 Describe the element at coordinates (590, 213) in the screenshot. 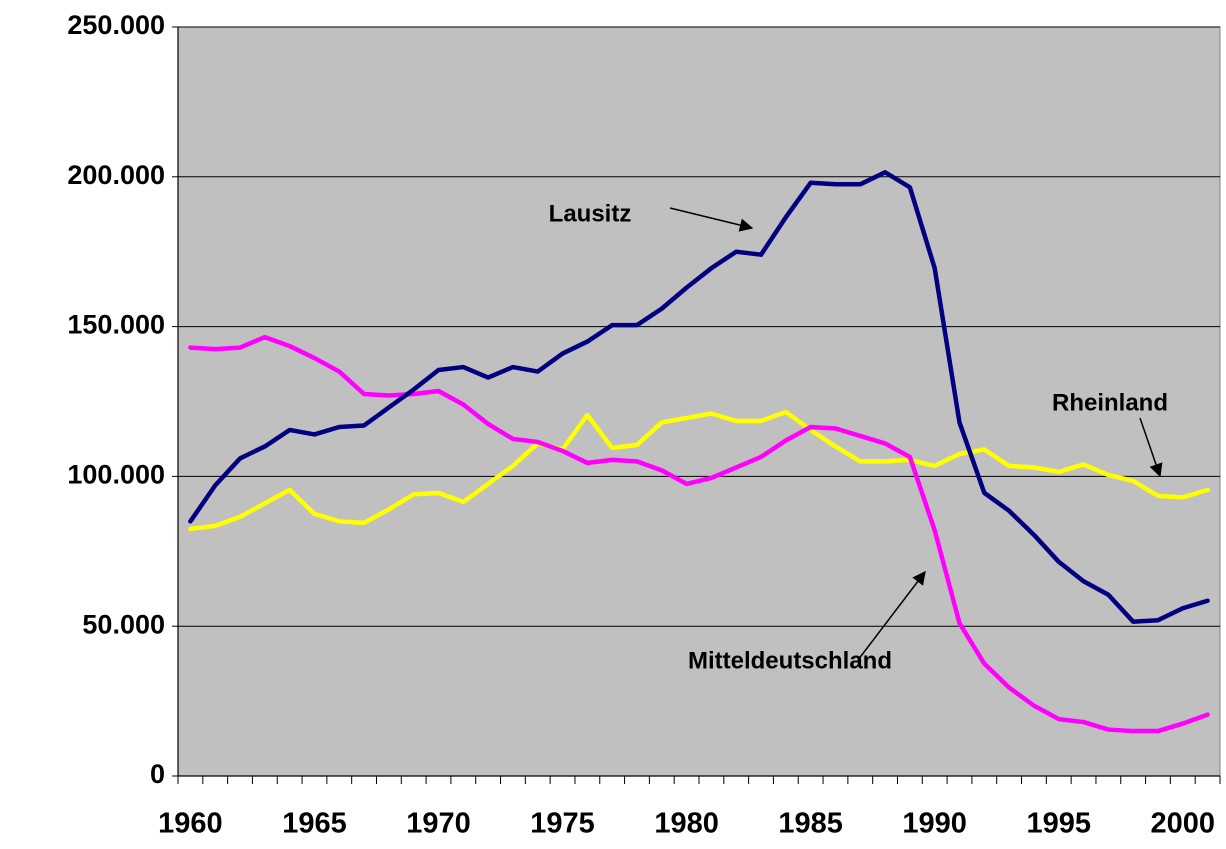

I see `series-label: Lausitz` at that location.